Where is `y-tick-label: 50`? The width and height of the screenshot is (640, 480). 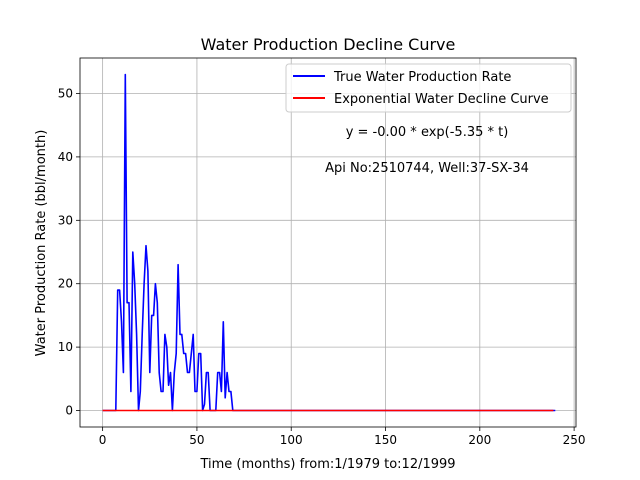
y-tick-label: 50 is located at coordinates (65, 94).